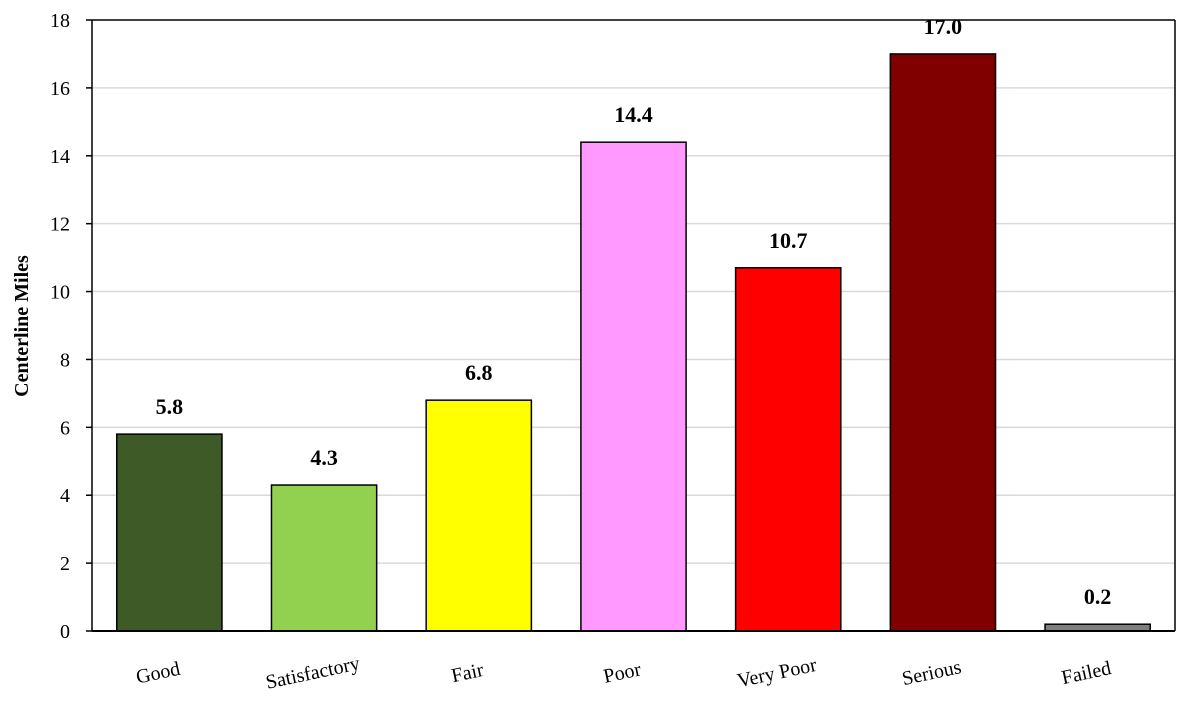 The height and width of the screenshot is (715, 1183). What do you see at coordinates (22, 326) in the screenshot?
I see `y-axis-title: Centerline Miles` at bounding box center [22, 326].